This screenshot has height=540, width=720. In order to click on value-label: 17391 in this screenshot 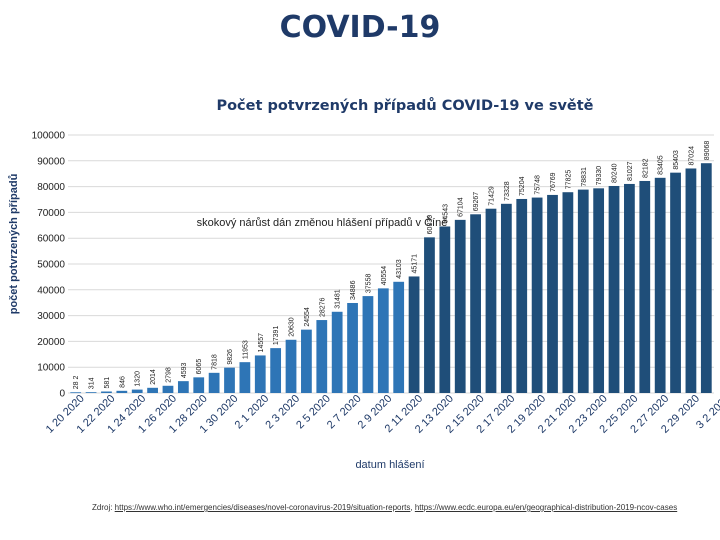, I will do `click(276, 336)`.